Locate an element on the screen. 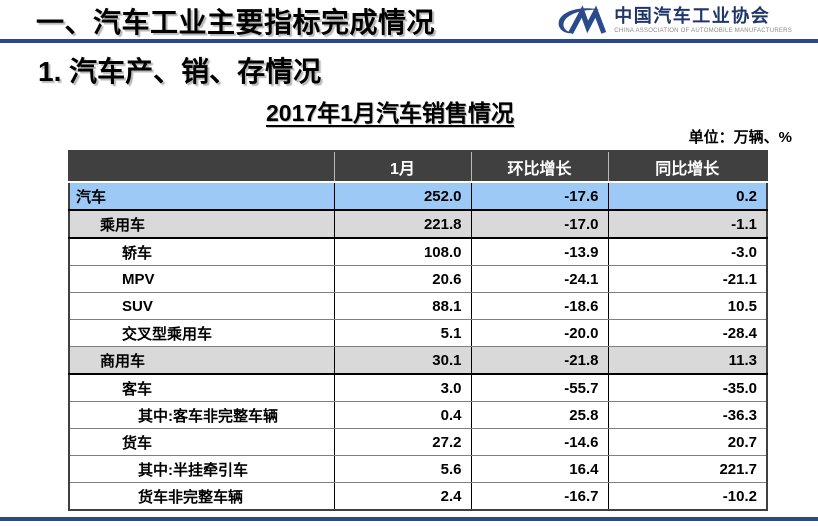 The width and height of the screenshot is (818, 527). table-row: 客车 3.0 -55.7 -35.0 is located at coordinates (418, 388).